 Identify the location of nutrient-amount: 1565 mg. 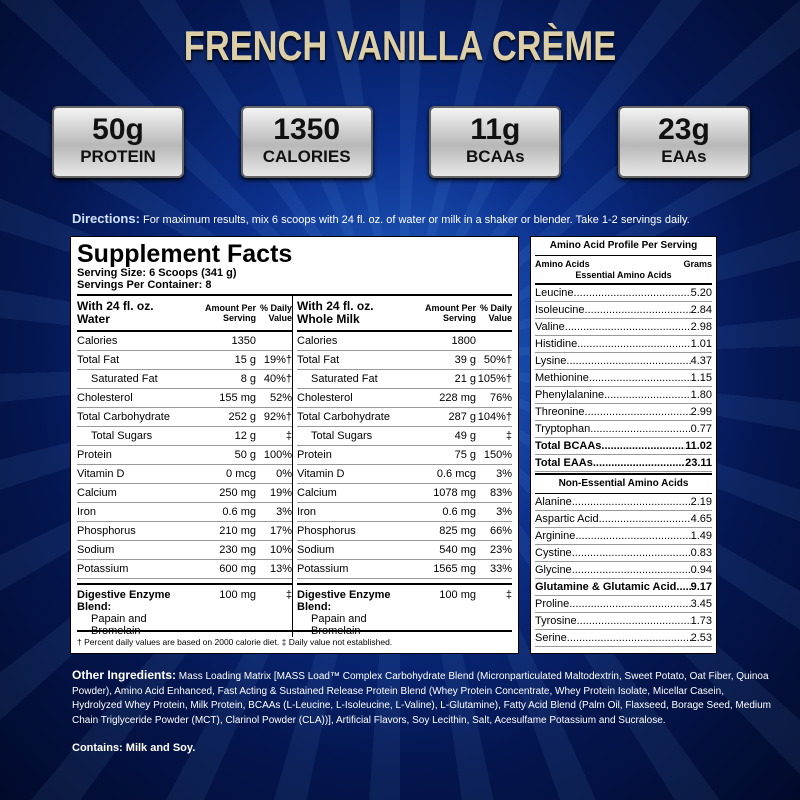
(454, 569).